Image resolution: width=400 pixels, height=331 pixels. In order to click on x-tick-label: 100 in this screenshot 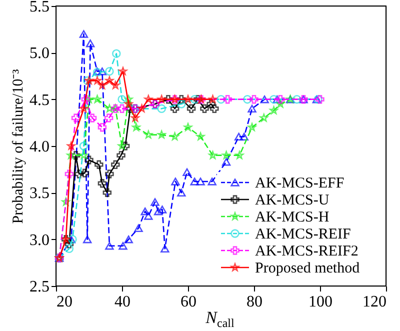, I will do `click(320, 302)`.